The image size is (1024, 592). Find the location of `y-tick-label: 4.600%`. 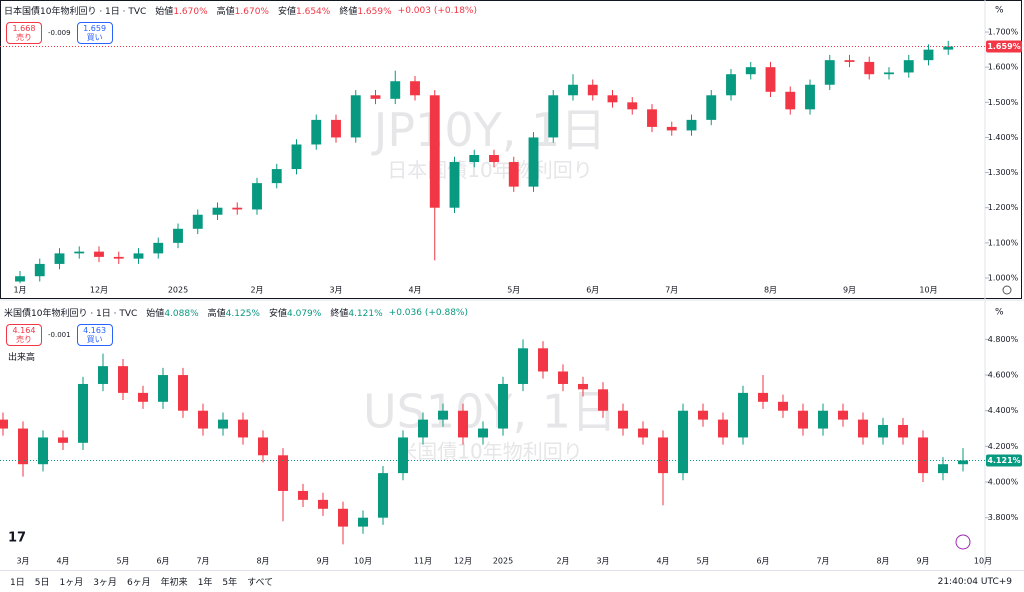

y-tick-label: 4.600% is located at coordinates (1003, 375).